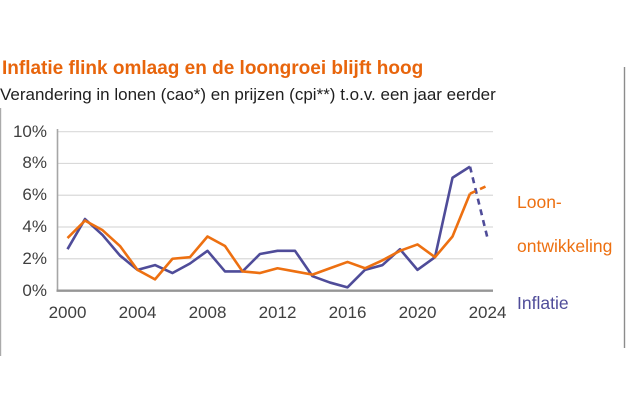  What do you see at coordinates (543, 303) in the screenshot?
I see `legend-label-inflatie: Inflatie` at bounding box center [543, 303].